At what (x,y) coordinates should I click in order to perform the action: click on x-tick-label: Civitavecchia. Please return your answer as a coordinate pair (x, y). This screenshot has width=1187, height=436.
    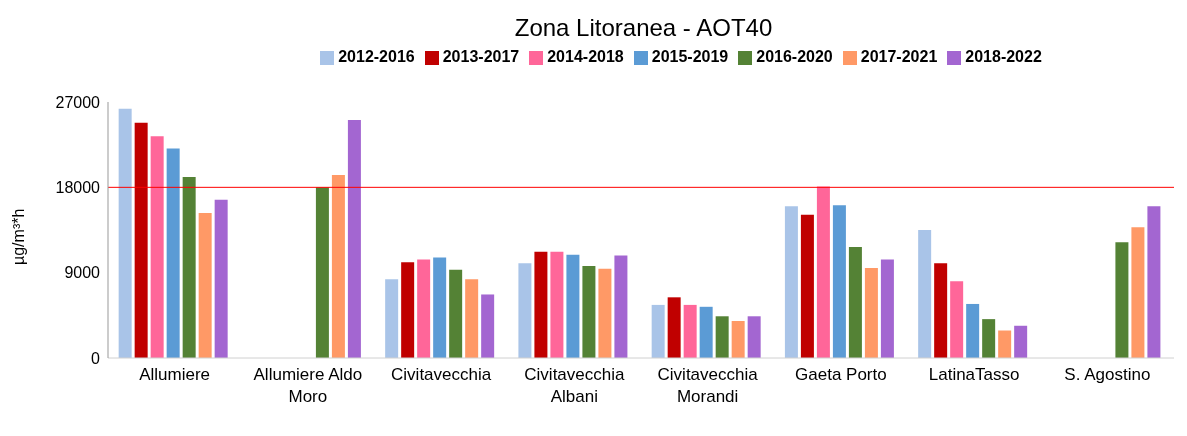
    Looking at the image, I should click on (441, 374).